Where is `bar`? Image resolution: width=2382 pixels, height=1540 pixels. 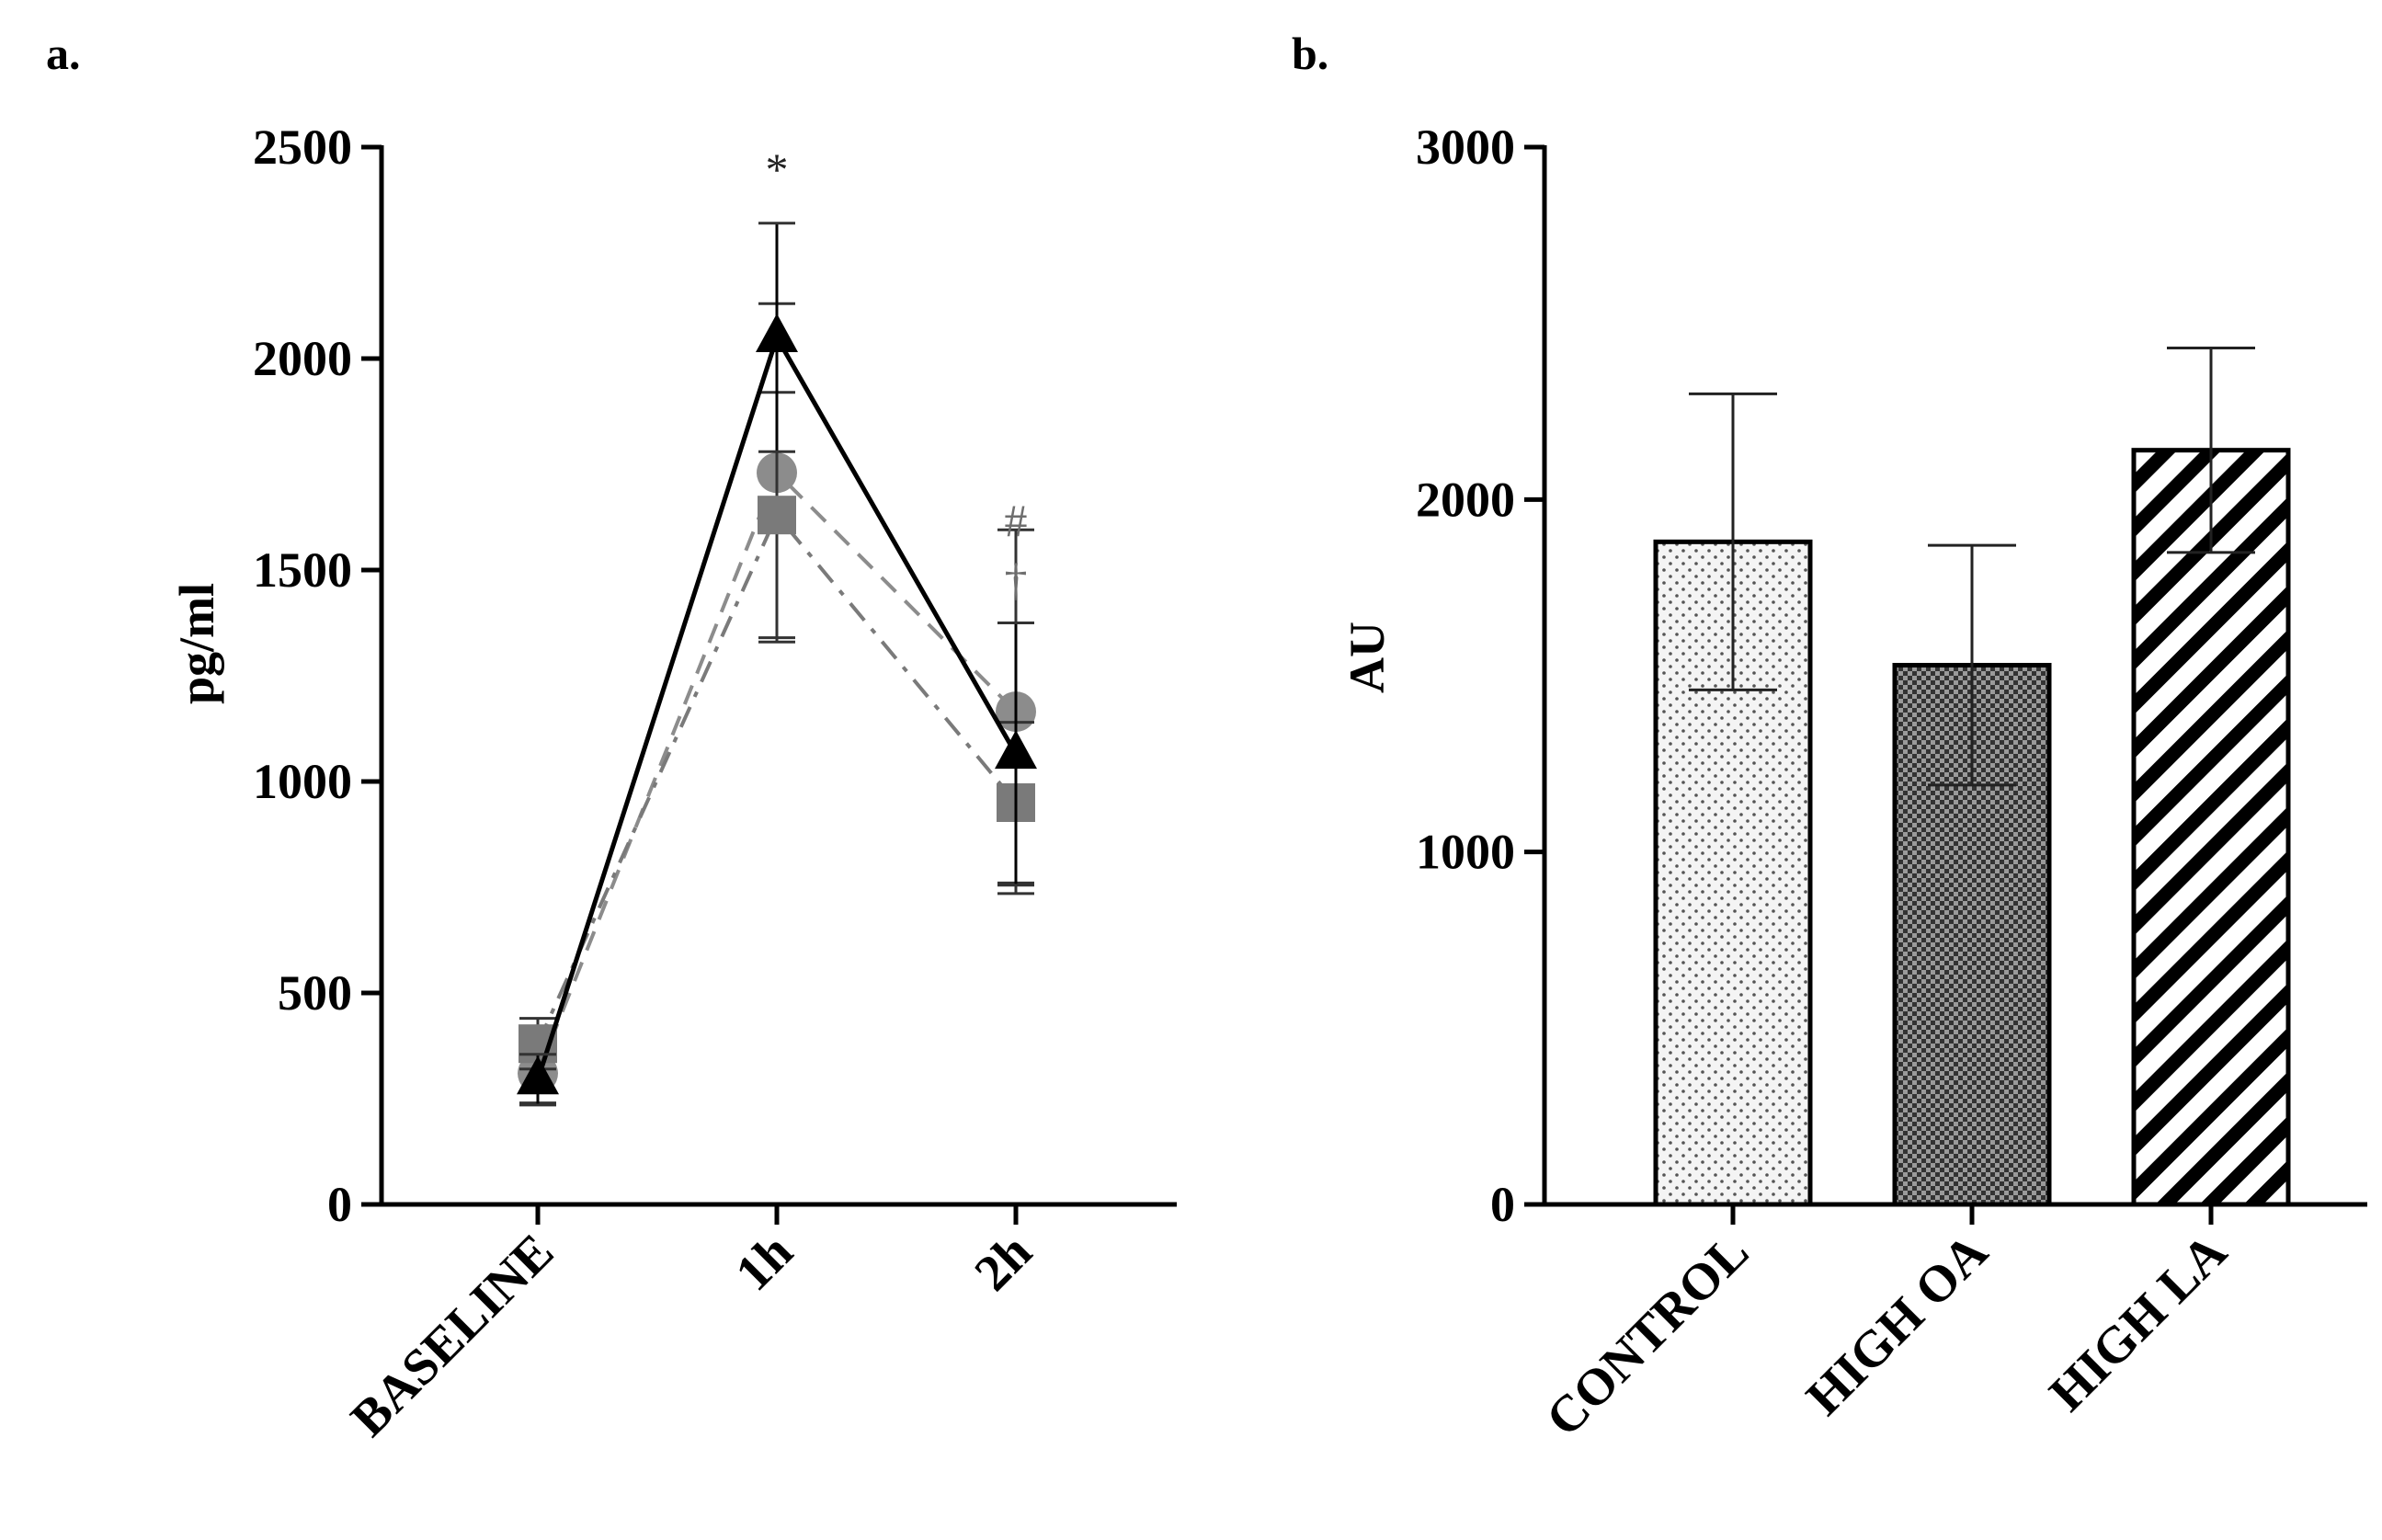
bar is located at coordinates (2211, 827).